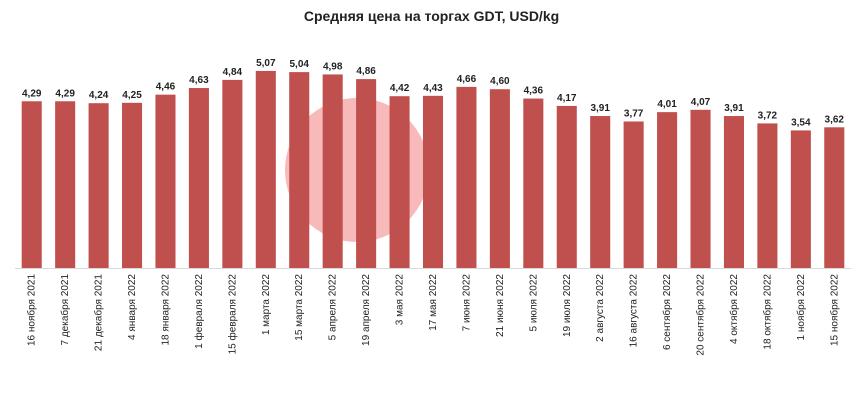  Describe the element at coordinates (299, 307) in the screenshot. I see `x-tick-label: 15 марта 2022` at that location.